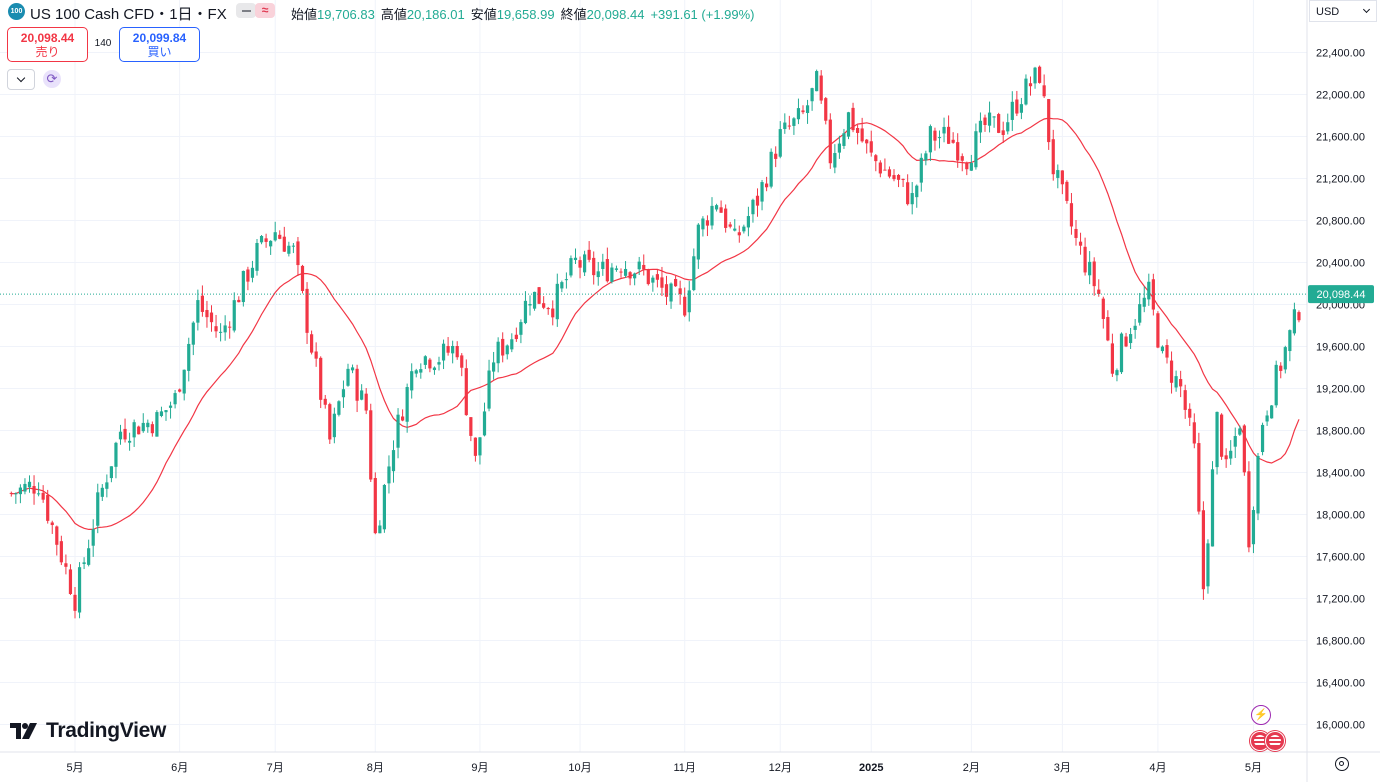  Describe the element at coordinates (16, 11) in the screenshot. I see `symbol-logo-icon: 100` at that location.